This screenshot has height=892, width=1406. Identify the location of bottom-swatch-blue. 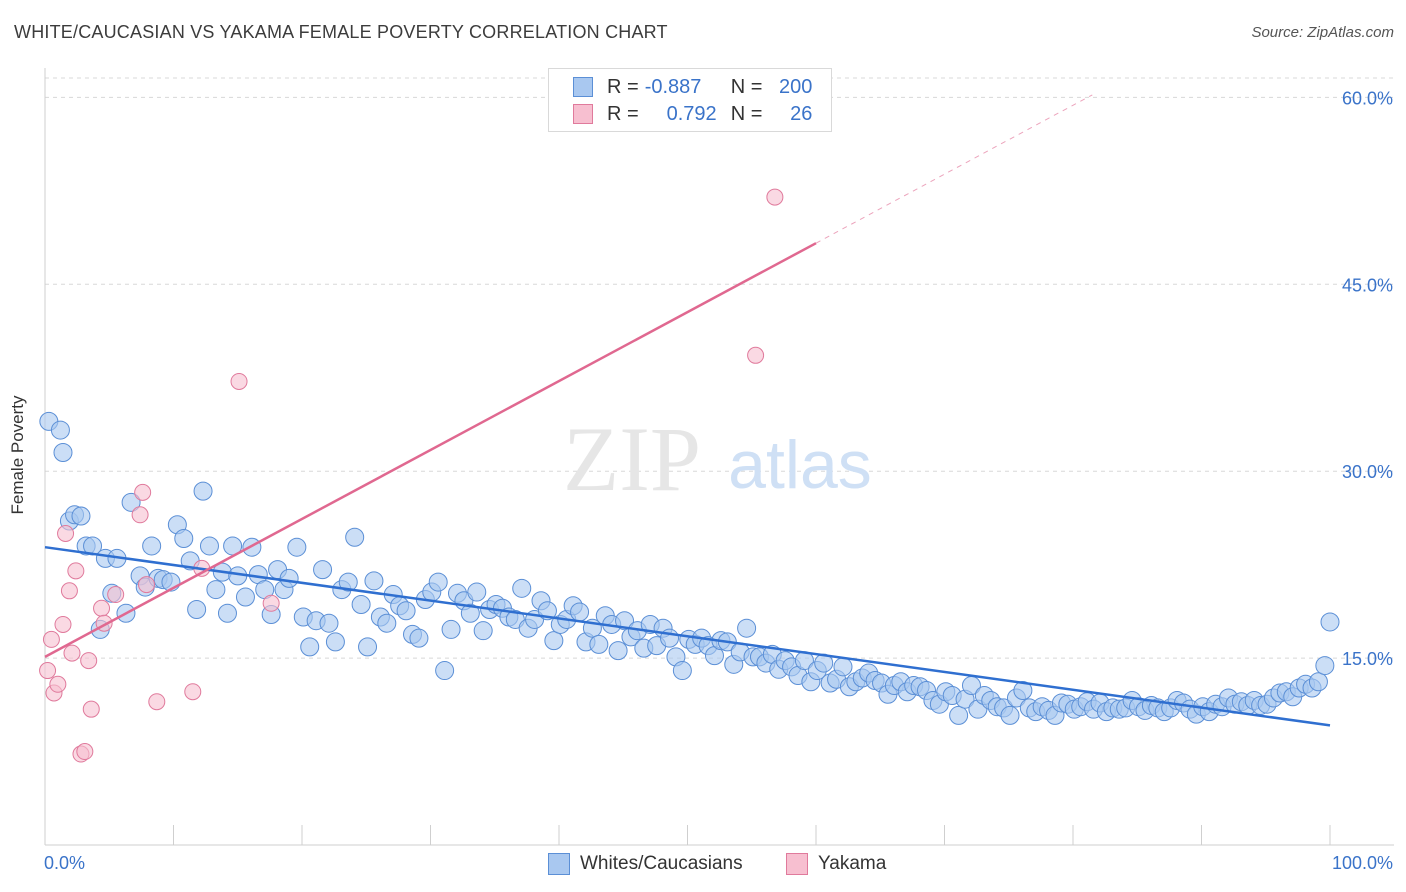
(559, 864).